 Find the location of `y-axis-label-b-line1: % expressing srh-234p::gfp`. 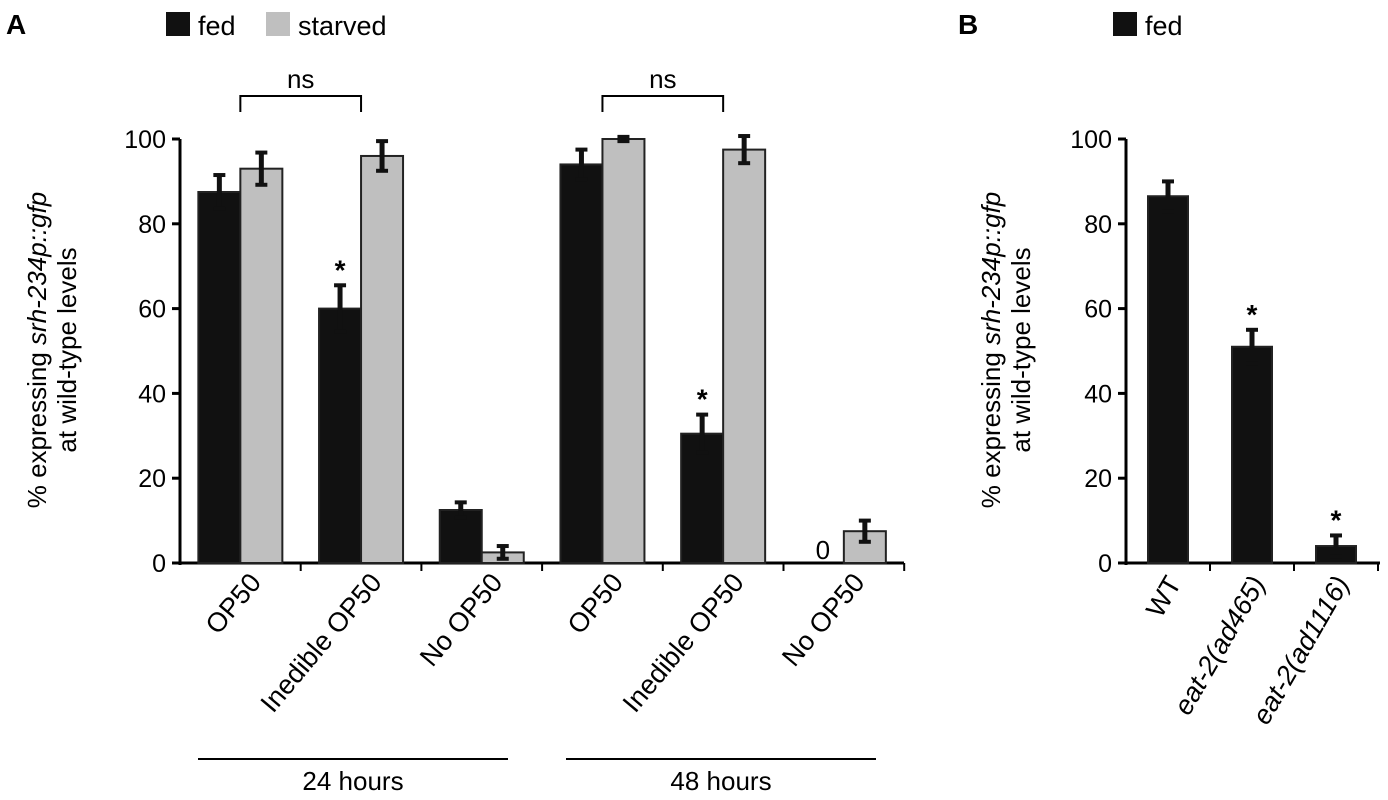

y-axis-label-b-line1: % expressing srh-234p::gfp is located at coordinates (991, 350).